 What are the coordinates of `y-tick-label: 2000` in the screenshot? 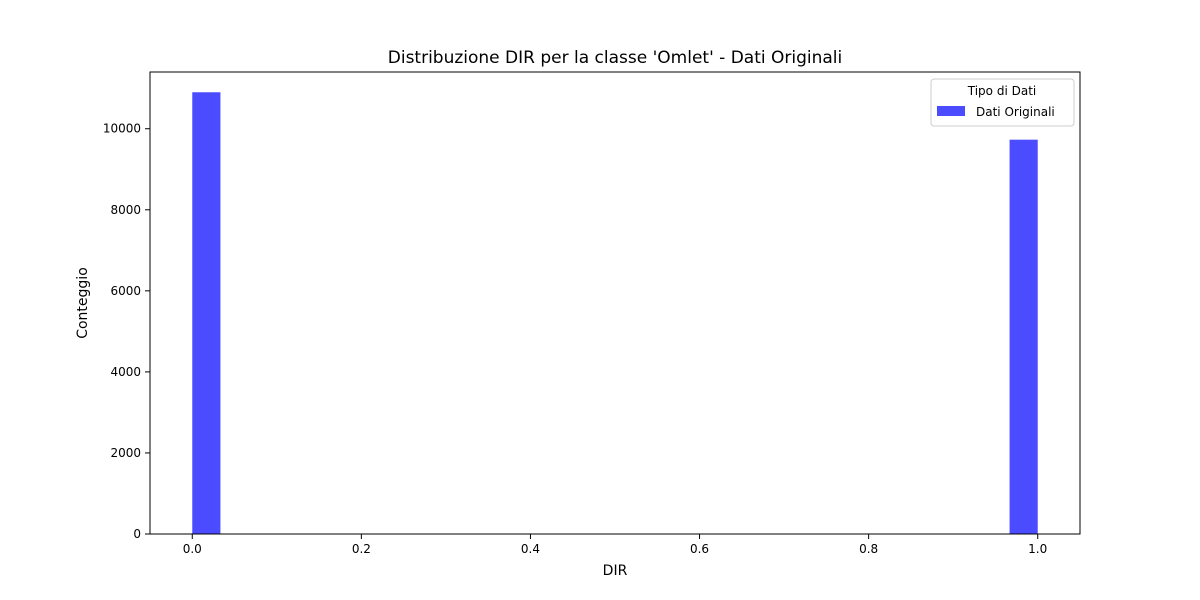 It's located at (125, 453).